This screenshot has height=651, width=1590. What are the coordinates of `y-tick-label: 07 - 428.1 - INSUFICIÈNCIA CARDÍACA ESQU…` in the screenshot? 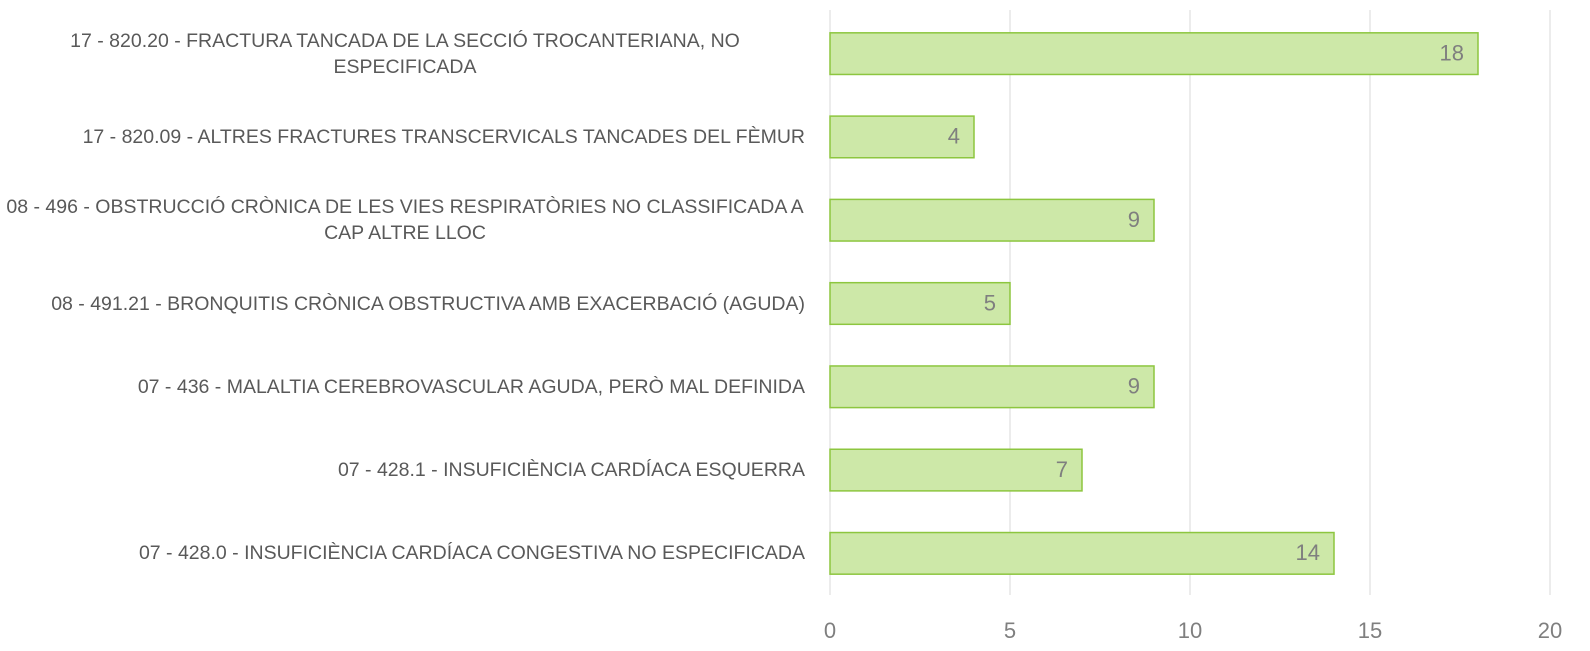 It's located at (571, 470).